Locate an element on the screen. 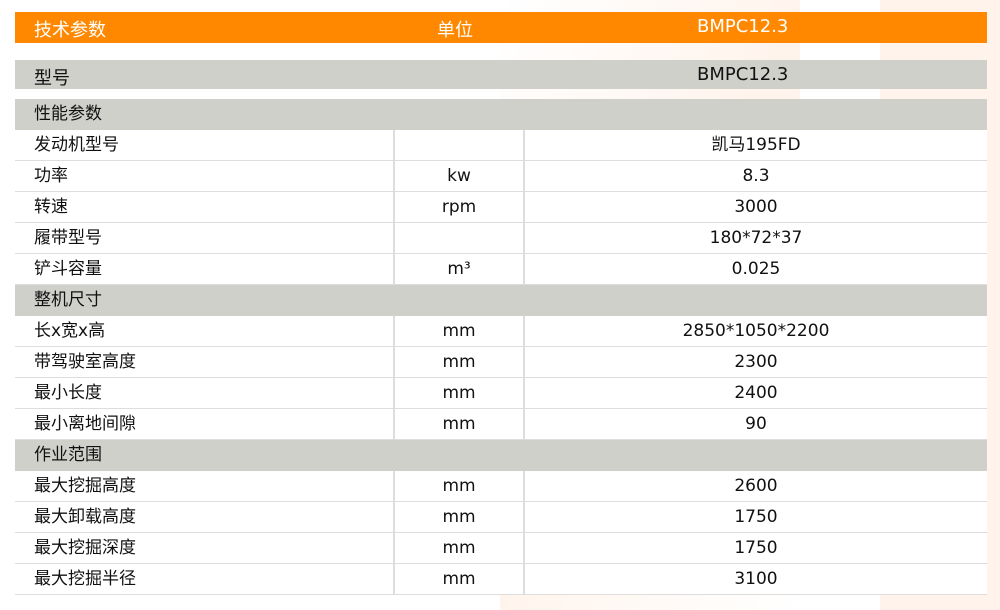  table-row: 最小长度 mm 2400 is located at coordinates (501, 393).